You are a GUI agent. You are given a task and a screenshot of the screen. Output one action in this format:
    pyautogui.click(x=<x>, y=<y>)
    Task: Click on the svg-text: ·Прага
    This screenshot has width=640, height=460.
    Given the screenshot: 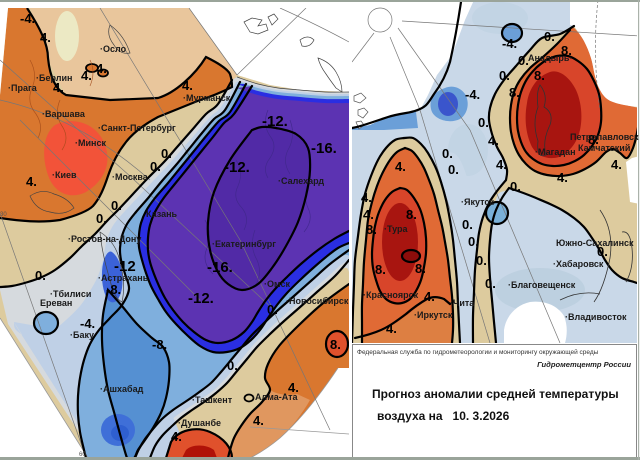 What is the action you would take?
    pyautogui.click(x=23, y=88)
    